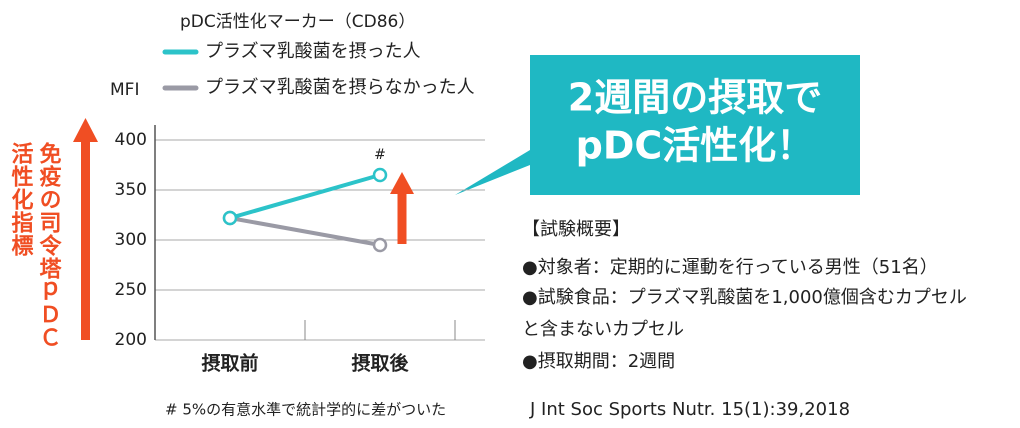 The height and width of the screenshot is (428, 1020). What do you see at coordinates (576, 229) in the screenshot?
I see `summary-line: 【試験概要】` at bounding box center [576, 229].